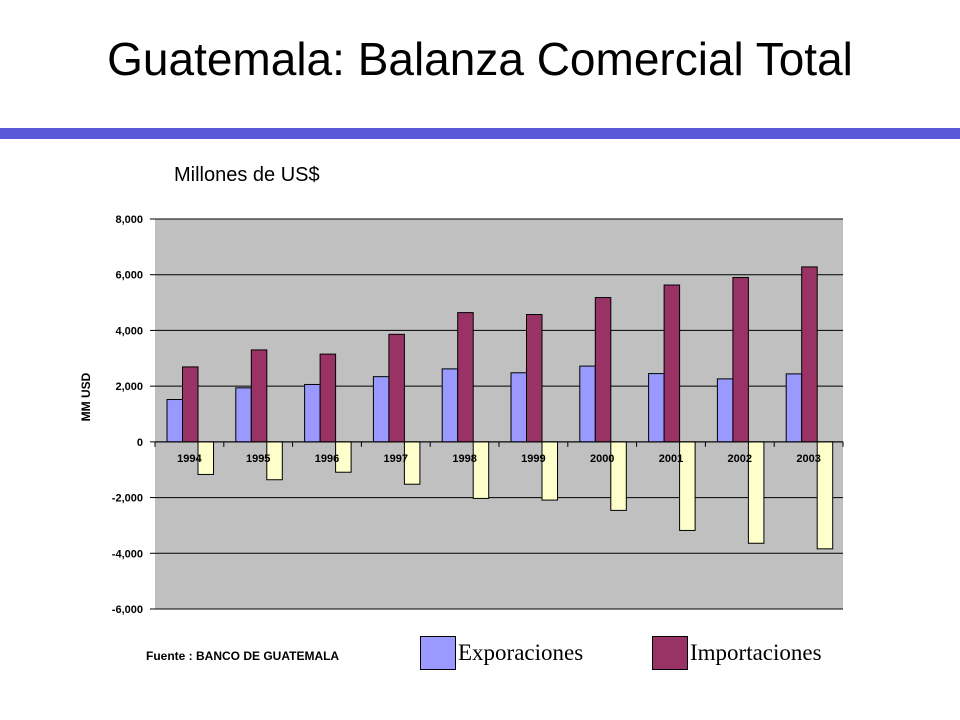  I want to click on x-tick-label: 1994, so click(189, 459).